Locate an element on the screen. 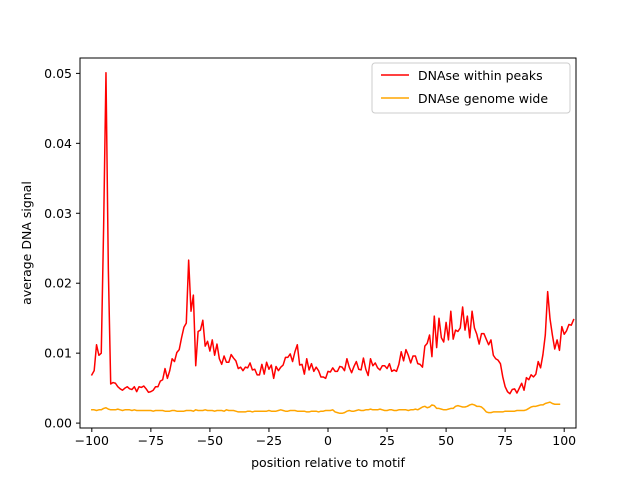 The width and height of the screenshot is (640, 480). legend-label-within-peaks: DNAse within peaks is located at coordinates (480, 75).